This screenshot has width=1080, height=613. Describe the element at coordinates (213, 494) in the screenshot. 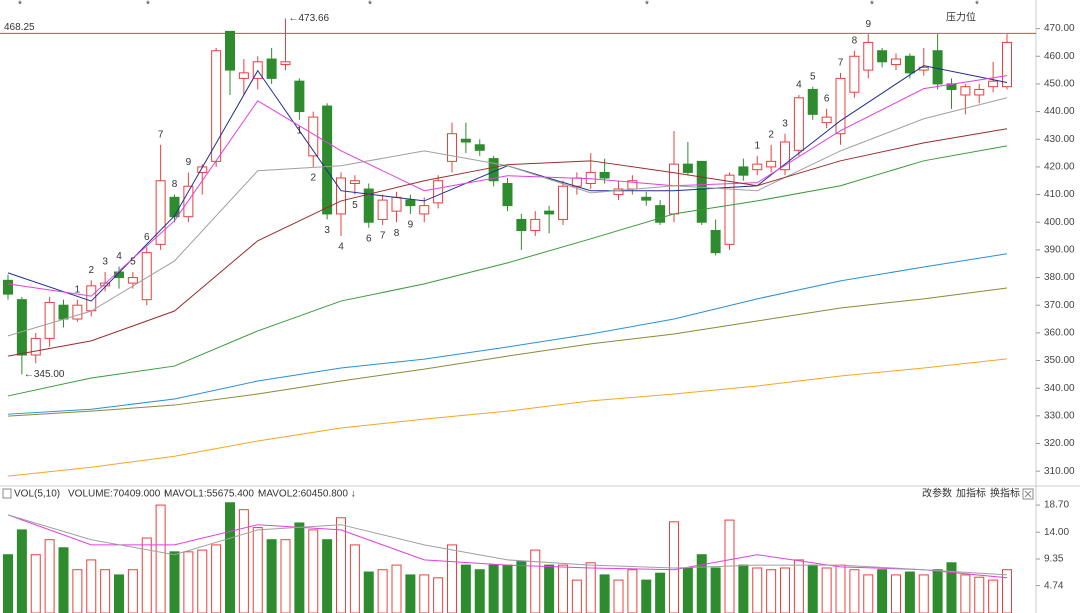

I see `mavol1-value: MAVOL1:55675.400 ↑` at that location.